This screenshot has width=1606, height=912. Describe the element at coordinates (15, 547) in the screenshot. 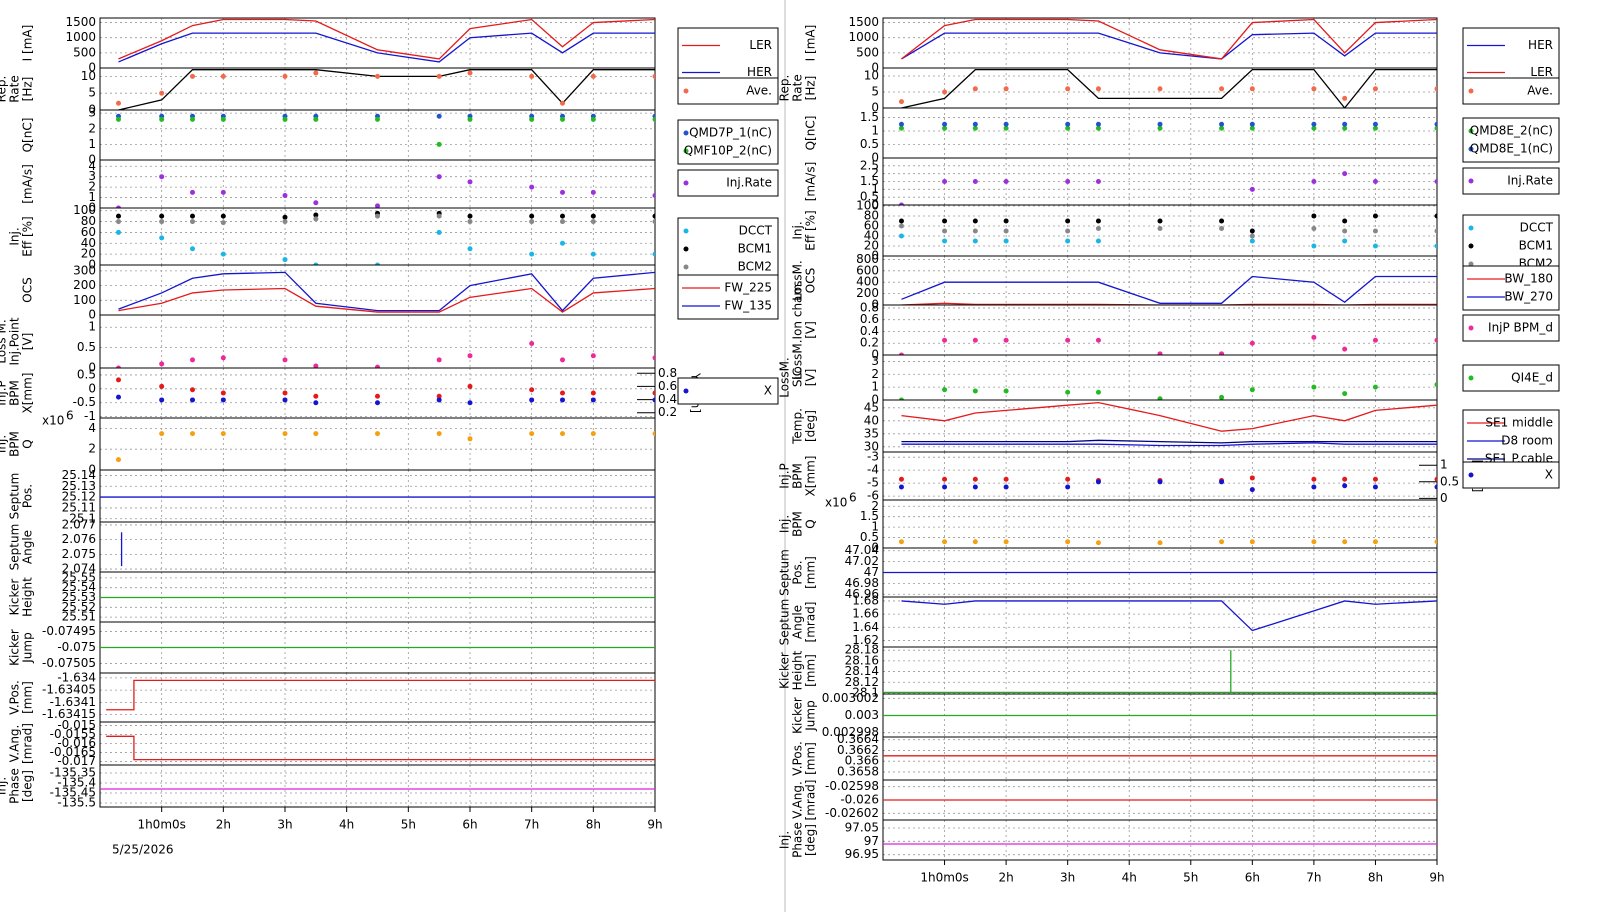

I see `y-axis-label: Septum` at that location.